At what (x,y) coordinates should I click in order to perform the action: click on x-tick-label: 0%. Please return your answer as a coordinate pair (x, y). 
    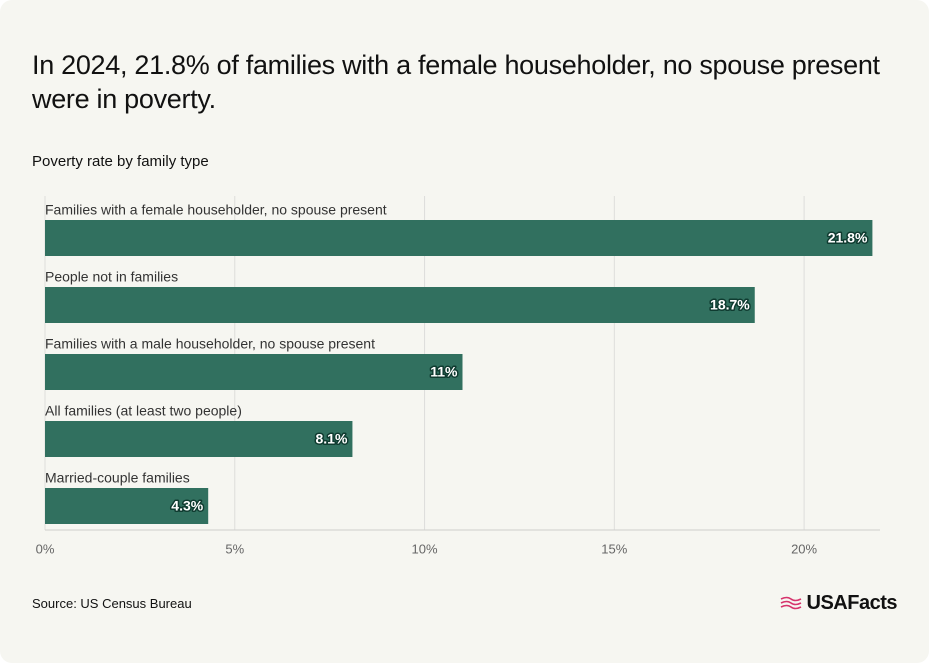
    Looking at the image, I should click on (45, 548).